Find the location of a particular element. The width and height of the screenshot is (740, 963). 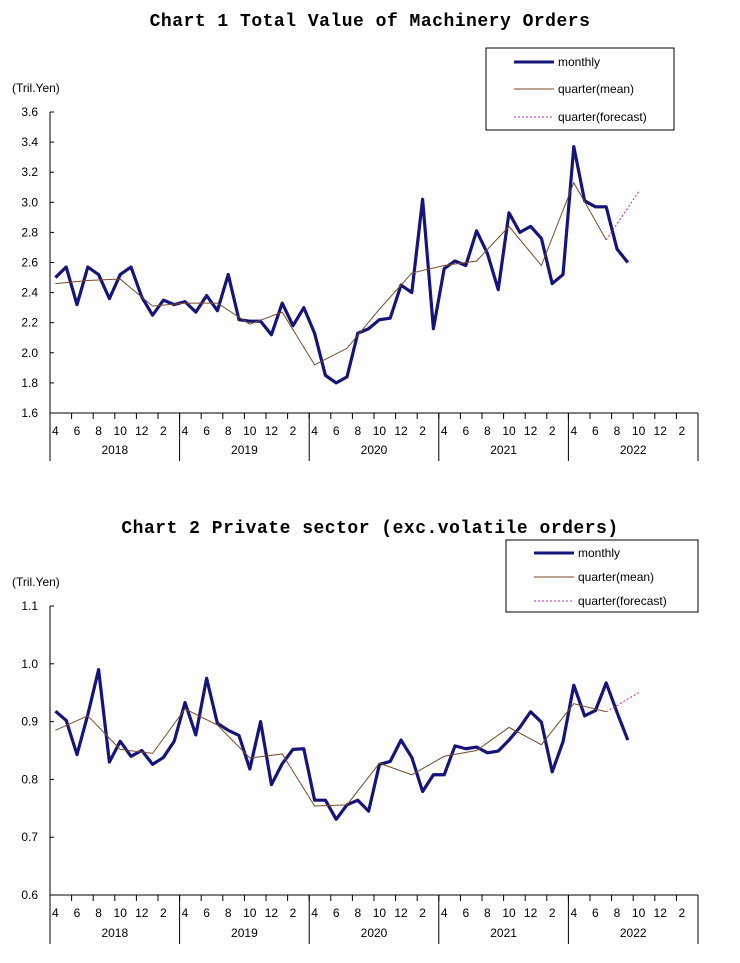

chart-2-year-label: 2018 is located at coordinates (114, 933).